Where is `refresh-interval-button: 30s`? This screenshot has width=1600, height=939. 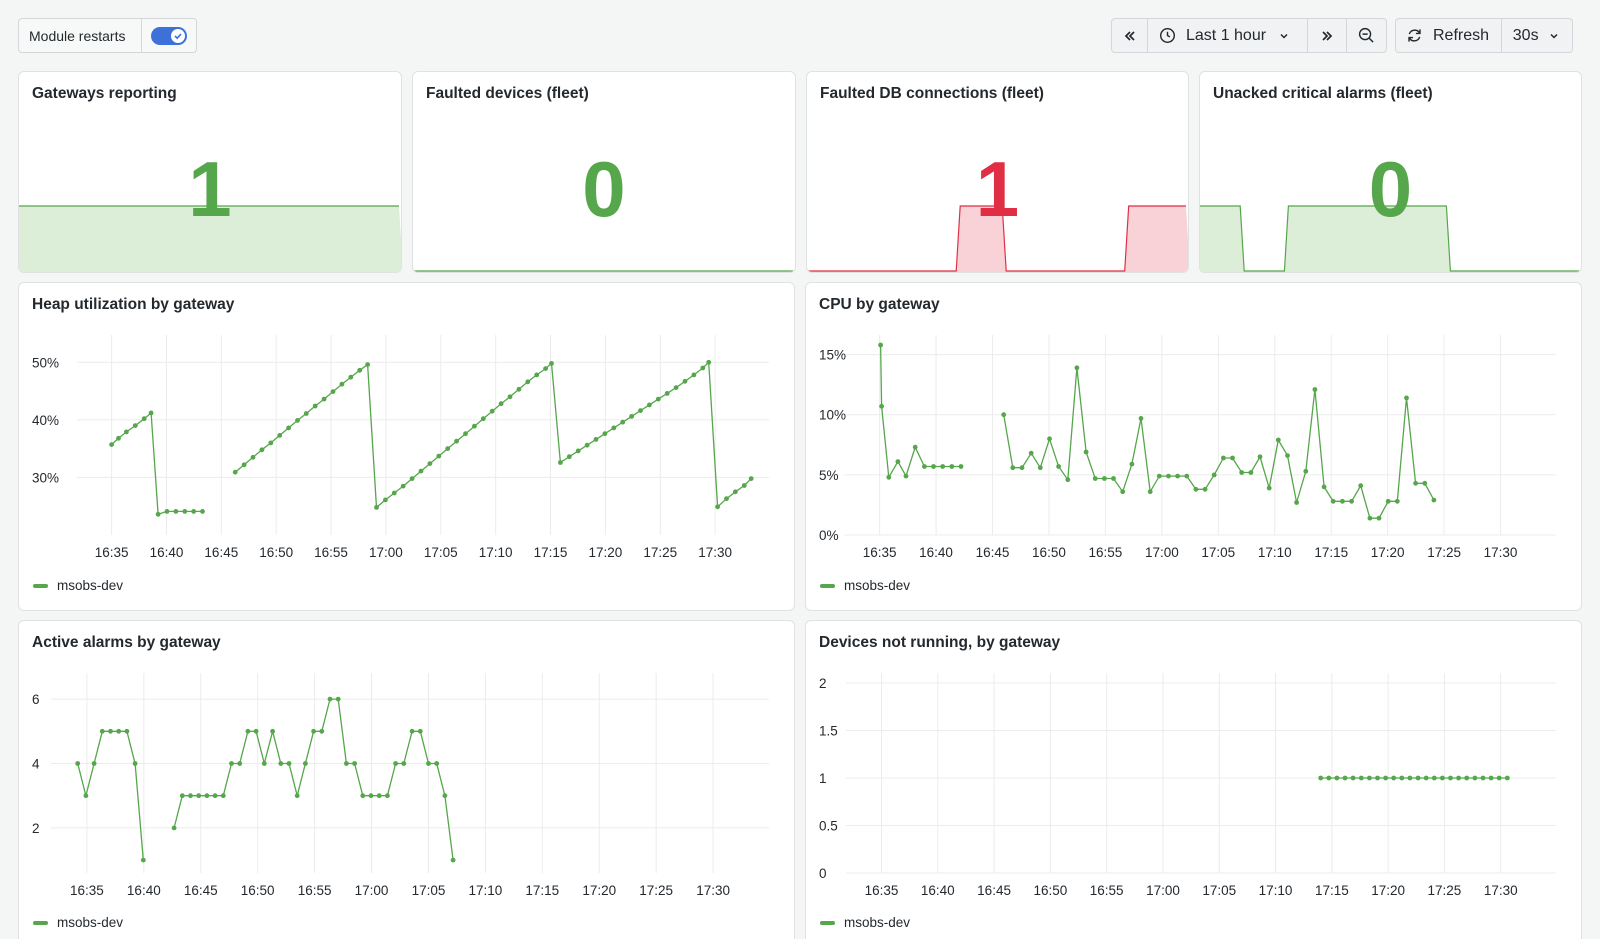 refresh-interval-button: 30s is located at coordinates (1537, 35).